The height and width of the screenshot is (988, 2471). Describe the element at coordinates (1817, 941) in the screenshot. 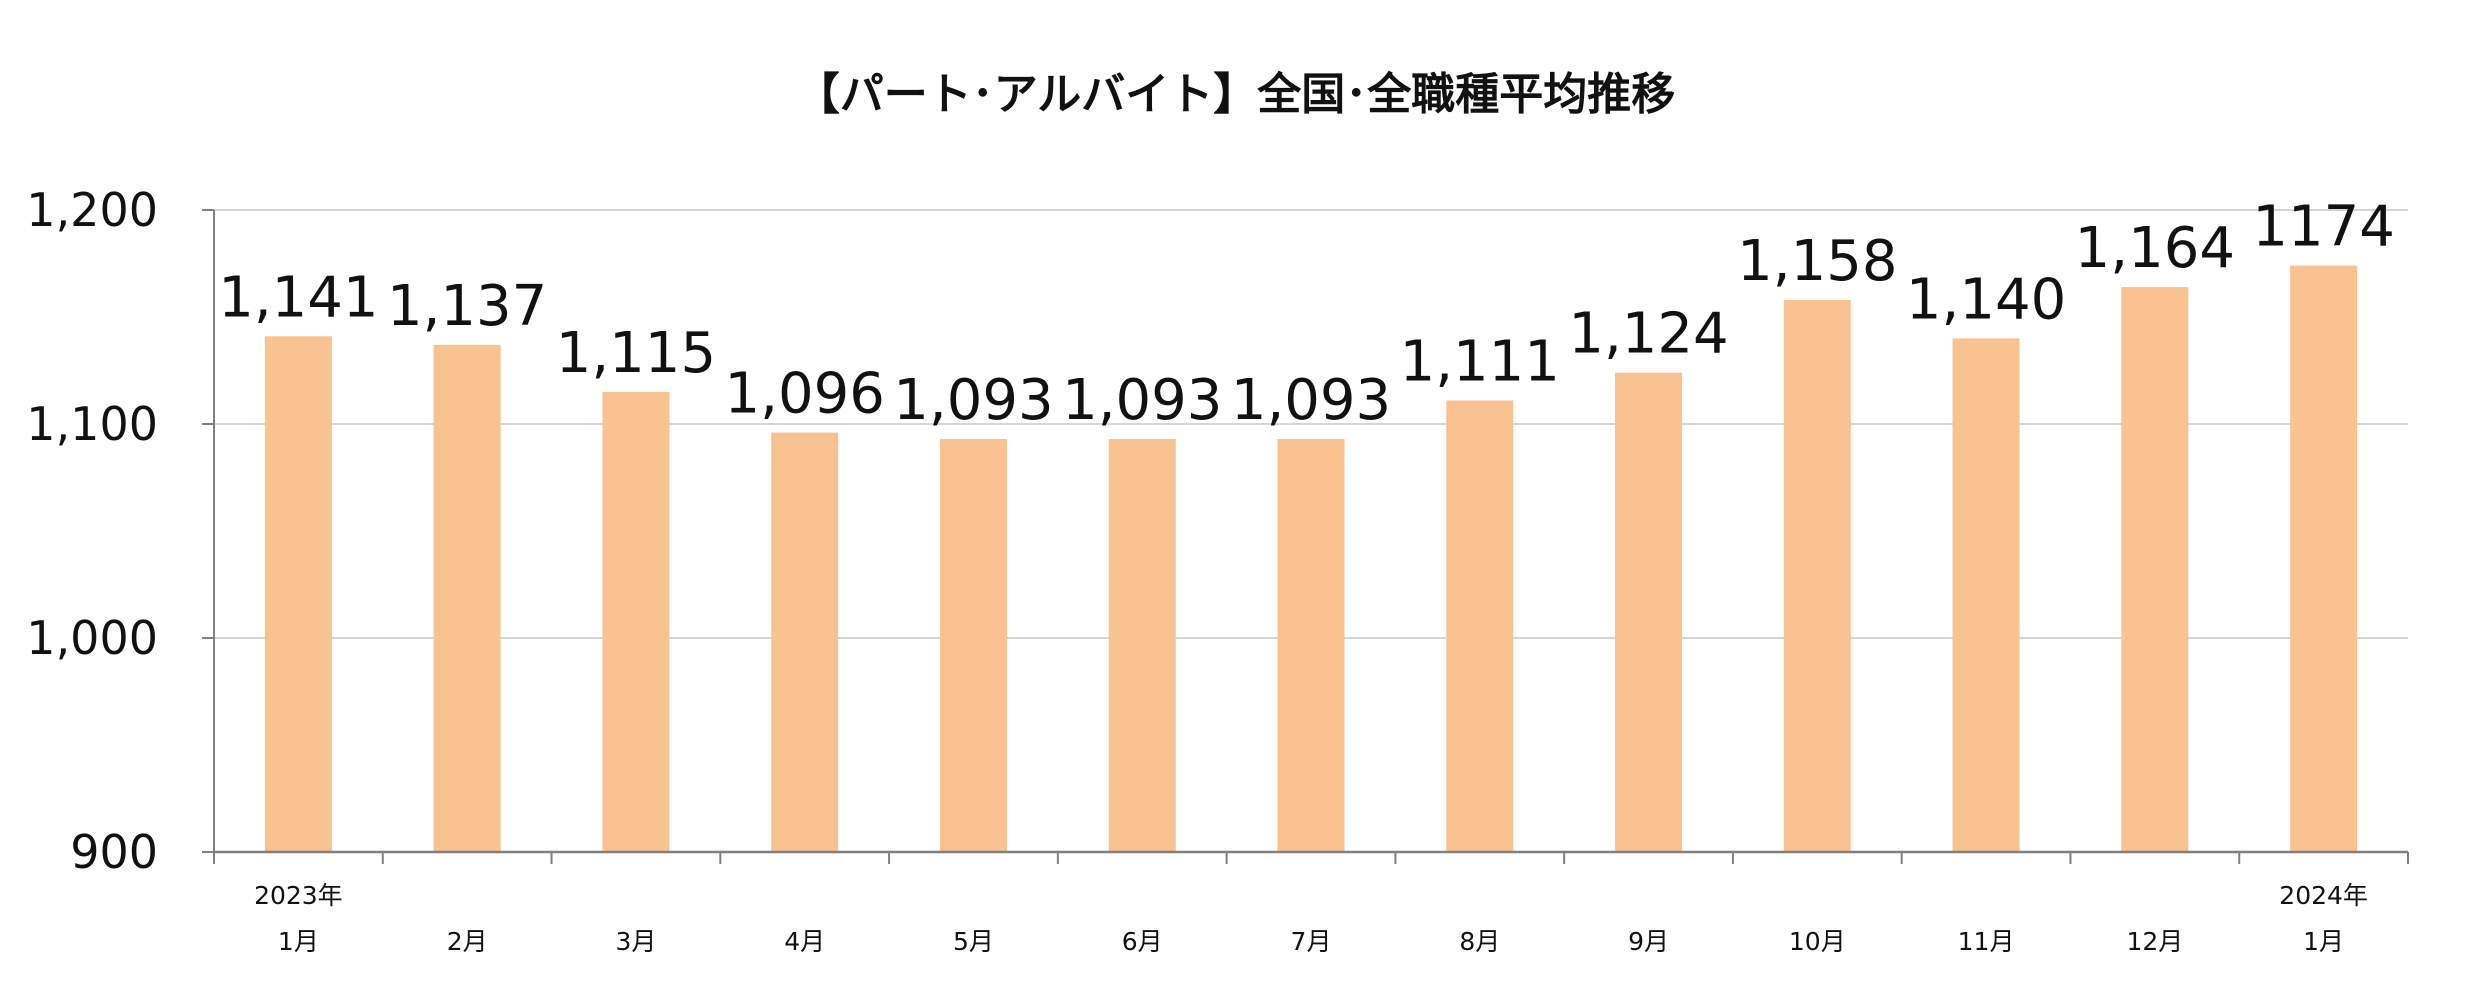

I see `x-tick-label: 10月` at that location.